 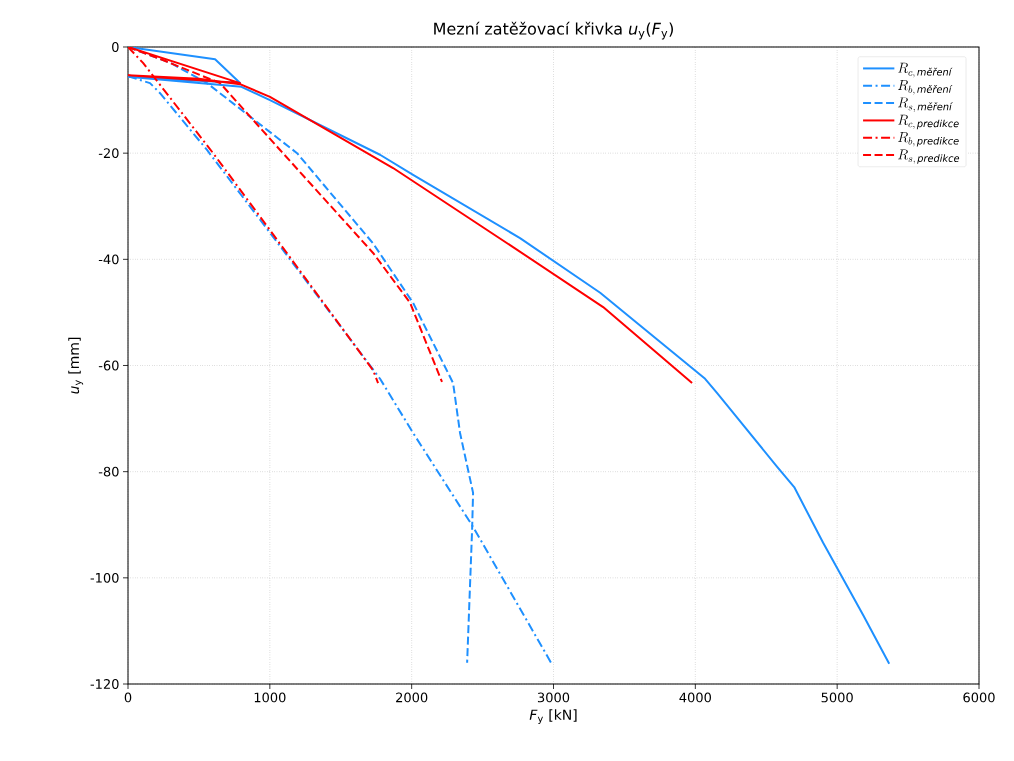 What do you see at coordinates (76, 365) in the screenshot?
I see `y-axis-title: u$_{y}$ [mm]` at bounding box center [76, 365].